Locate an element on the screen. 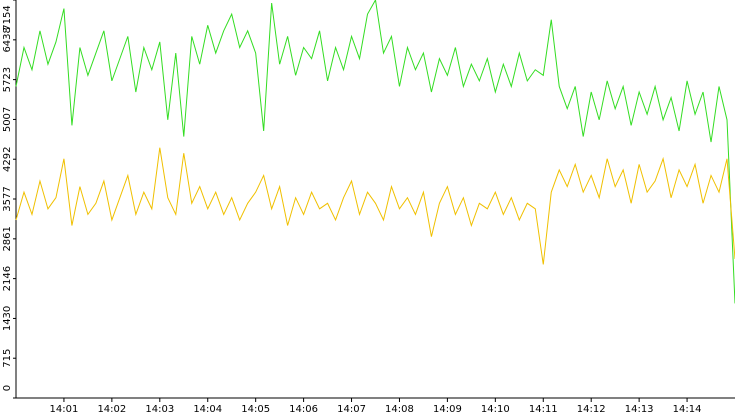 This screenshot has height=415, width=735. x-tick-label: 14:02 is located at coordinates (111, 409).